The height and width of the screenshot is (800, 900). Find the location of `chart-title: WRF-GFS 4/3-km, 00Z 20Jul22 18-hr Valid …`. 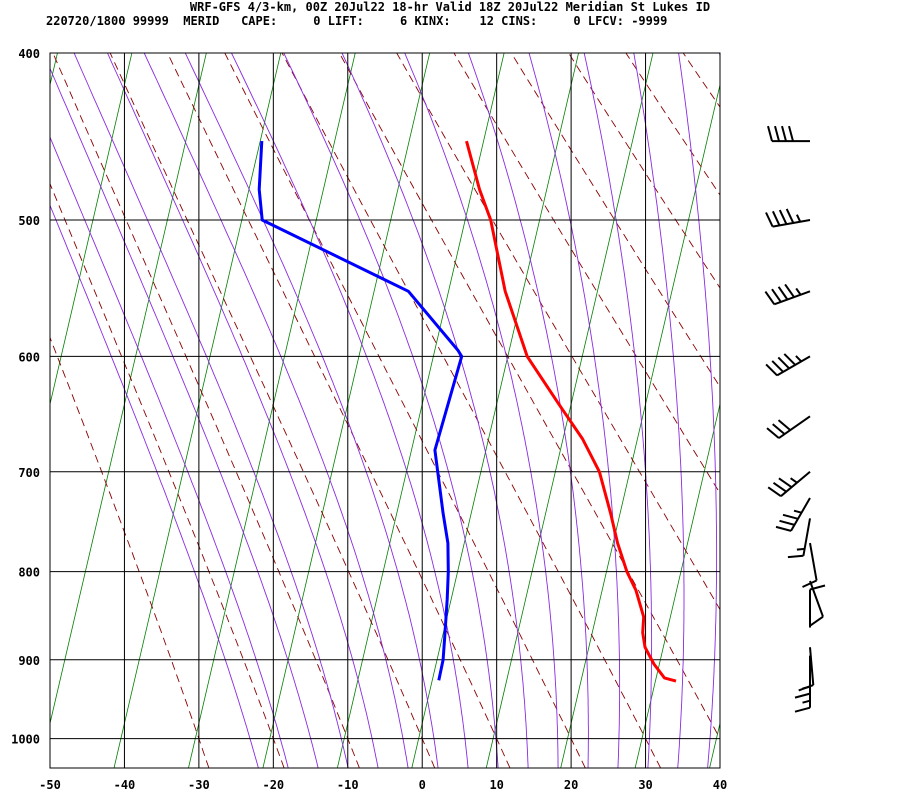

chart-title: WRF-GFS 4/3-km, 00Z 20Jul22 18-hr Valid … is located at coordinates (450, 7).